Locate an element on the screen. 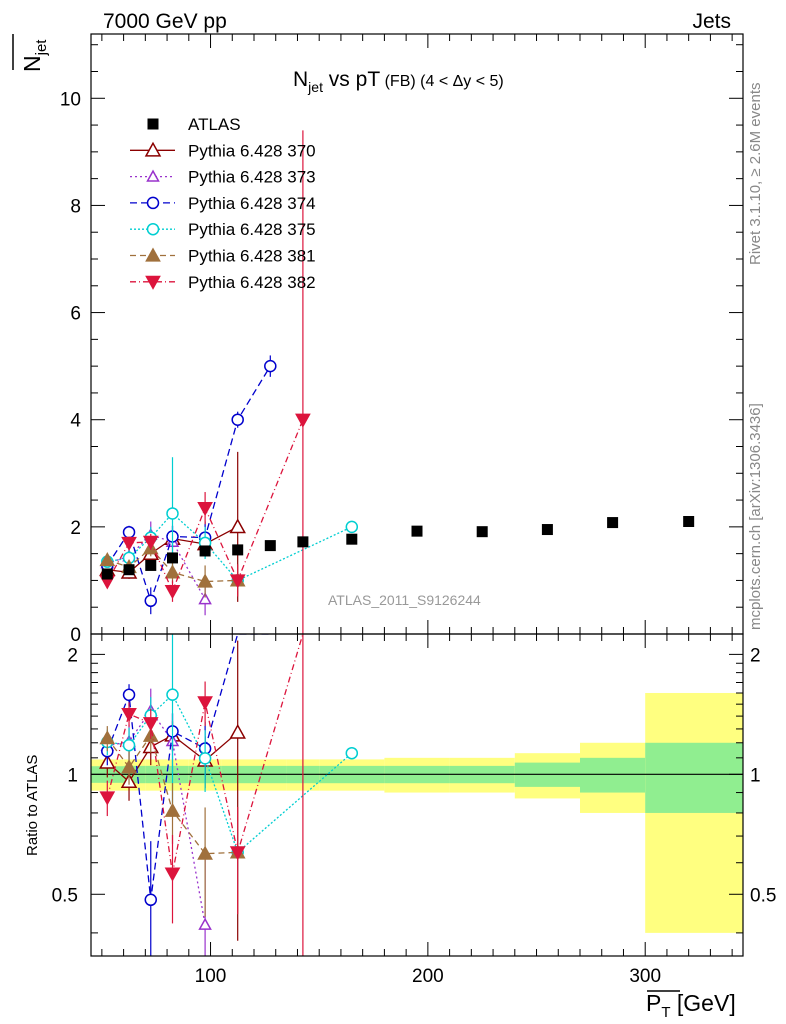 Image resolution: width=786 pixels, height=1024 pixels. legend-label: ATLAS is located at coordinates (214, 124).